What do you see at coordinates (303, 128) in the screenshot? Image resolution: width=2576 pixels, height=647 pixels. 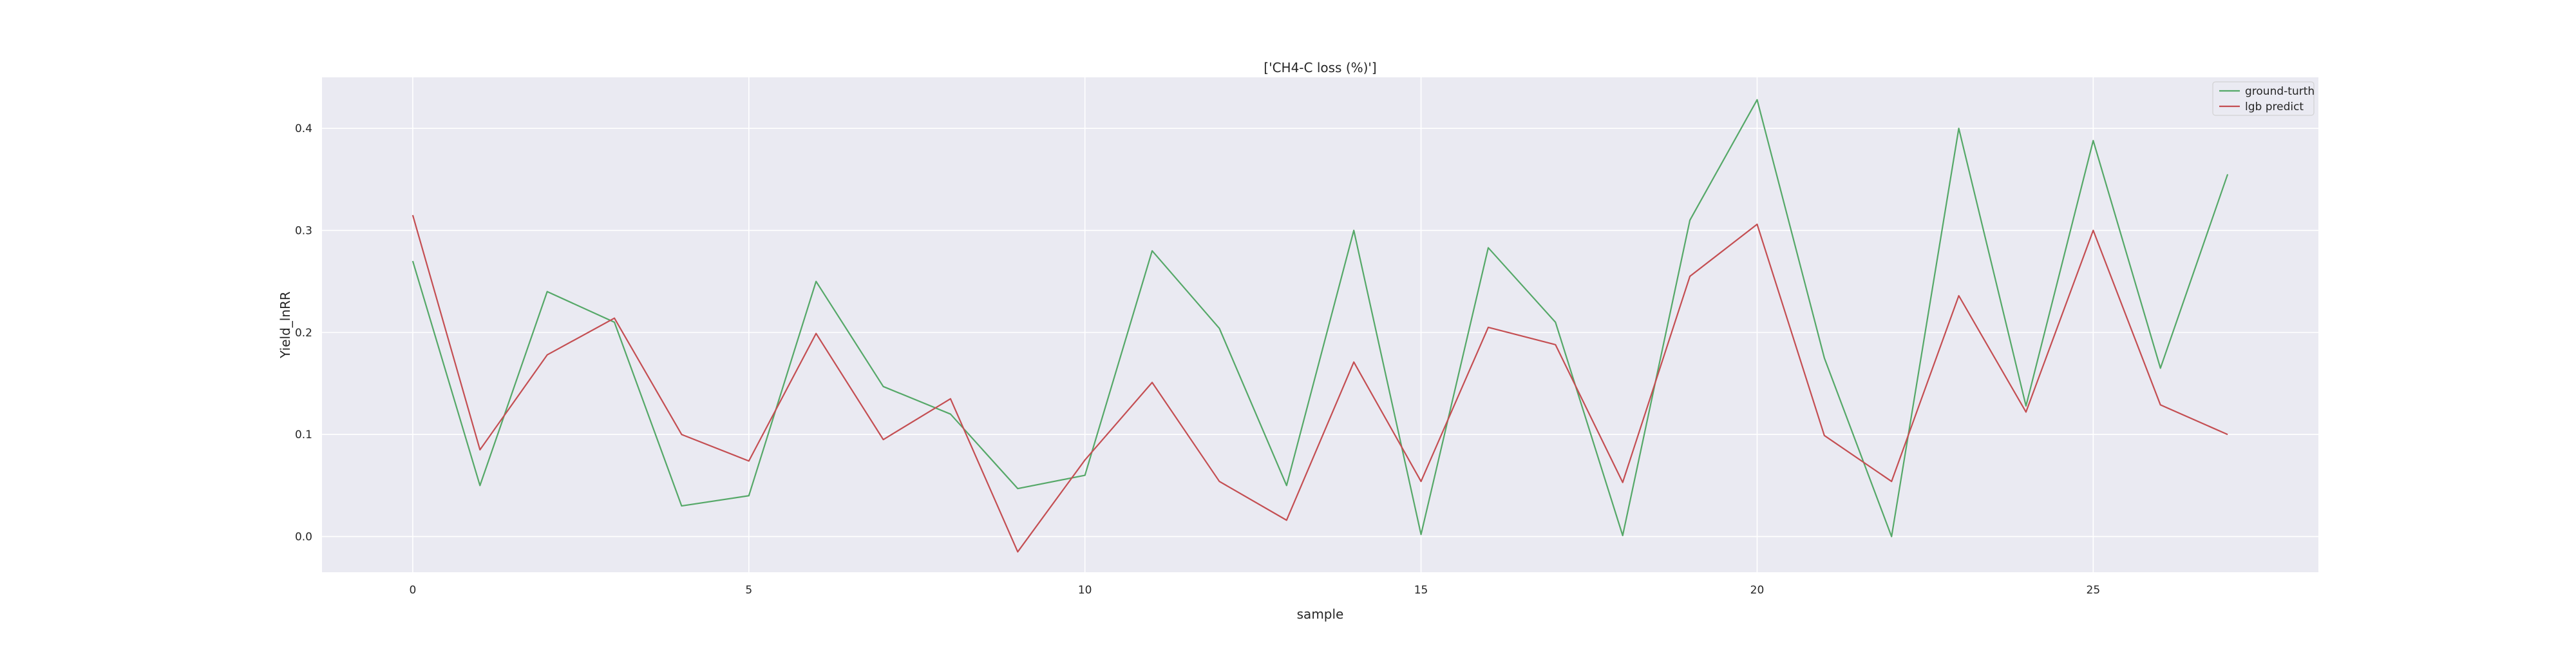 I see `y-tick-label: 0.4` at bounding box center [303, 128].